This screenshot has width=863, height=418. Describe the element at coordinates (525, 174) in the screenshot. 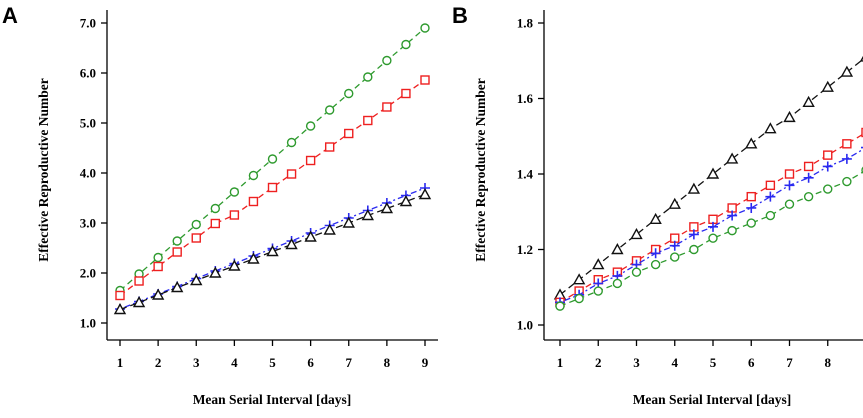

I see `panel-b-y-tick-label: 1.4` at that location.